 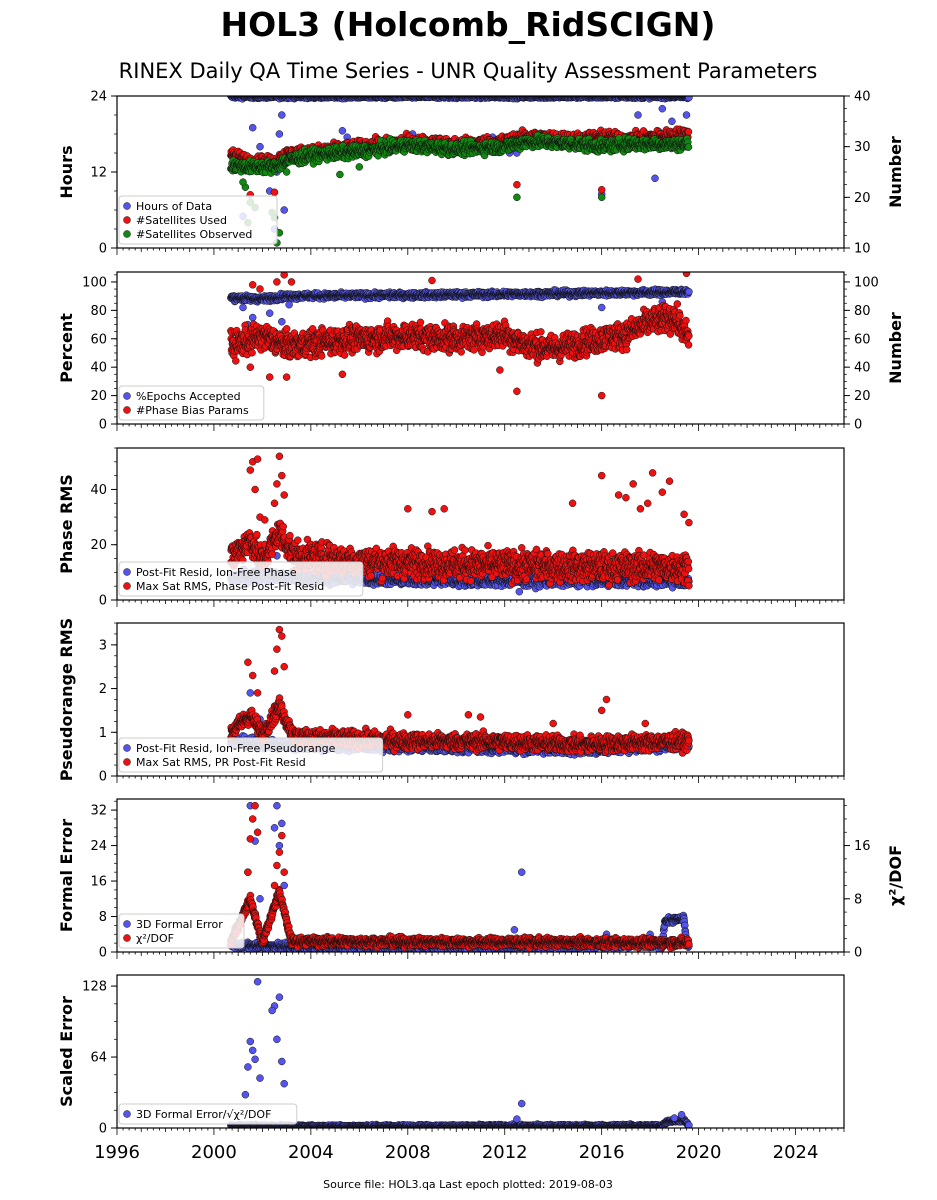 What do you see at coordinates (459, 169) in the screenshot?
I see `points-hours` at bounding box center [459, 169].